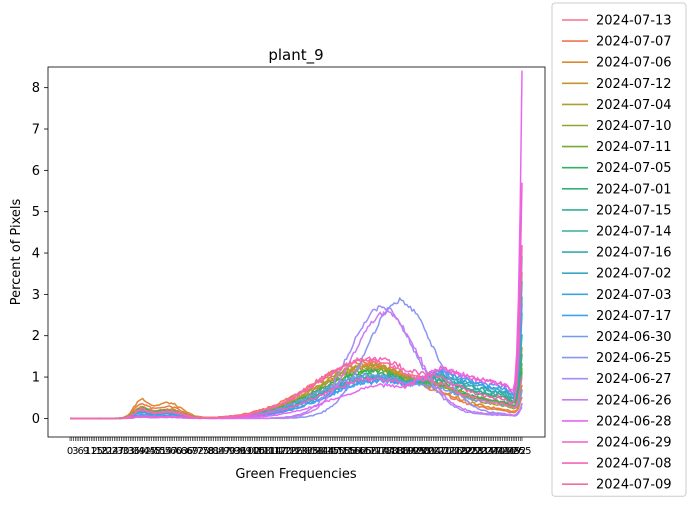 This screenshot has width=691, height=505. What do you see at coordinates (426, 451) in the screenshot?
I see `x-tick-label: 201` at bounding box center [426, 451].